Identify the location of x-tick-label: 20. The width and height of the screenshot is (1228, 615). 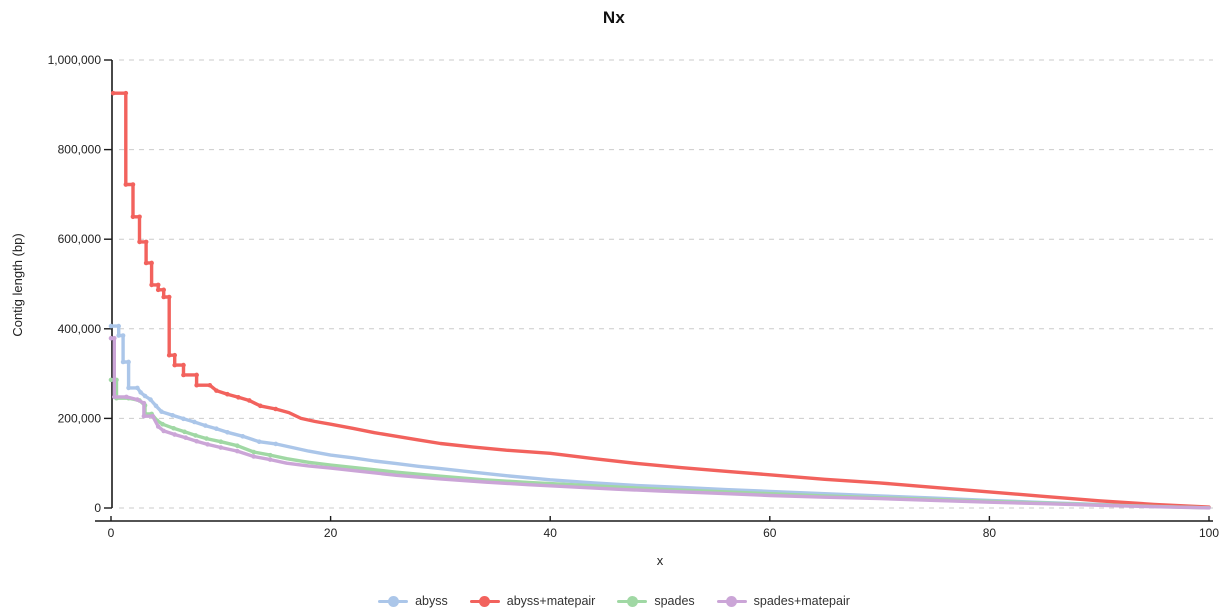
(331, 533).